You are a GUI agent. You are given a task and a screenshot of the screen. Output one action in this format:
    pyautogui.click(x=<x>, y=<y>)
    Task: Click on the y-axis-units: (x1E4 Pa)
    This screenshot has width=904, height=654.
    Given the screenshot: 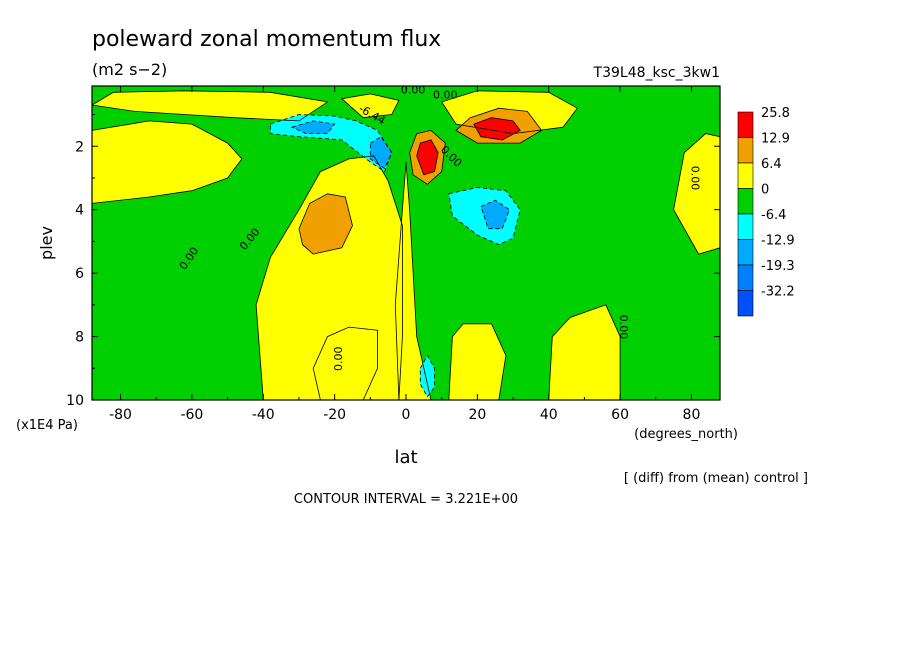 What is the action you would take?
    pyautogui.click(x=47, y=425)
    